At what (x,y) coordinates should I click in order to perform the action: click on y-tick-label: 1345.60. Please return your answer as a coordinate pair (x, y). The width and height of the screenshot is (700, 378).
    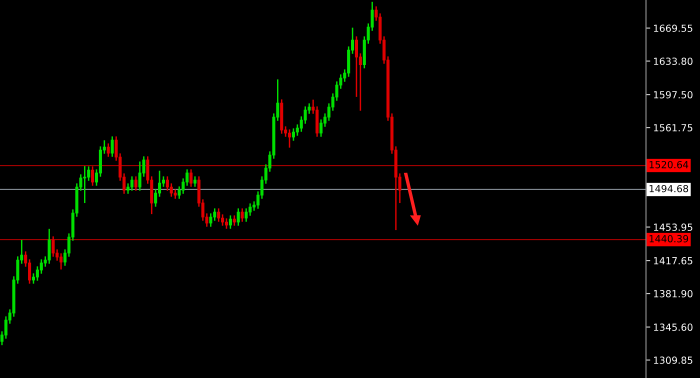
    Looking at the image, I should click on (673, 327).